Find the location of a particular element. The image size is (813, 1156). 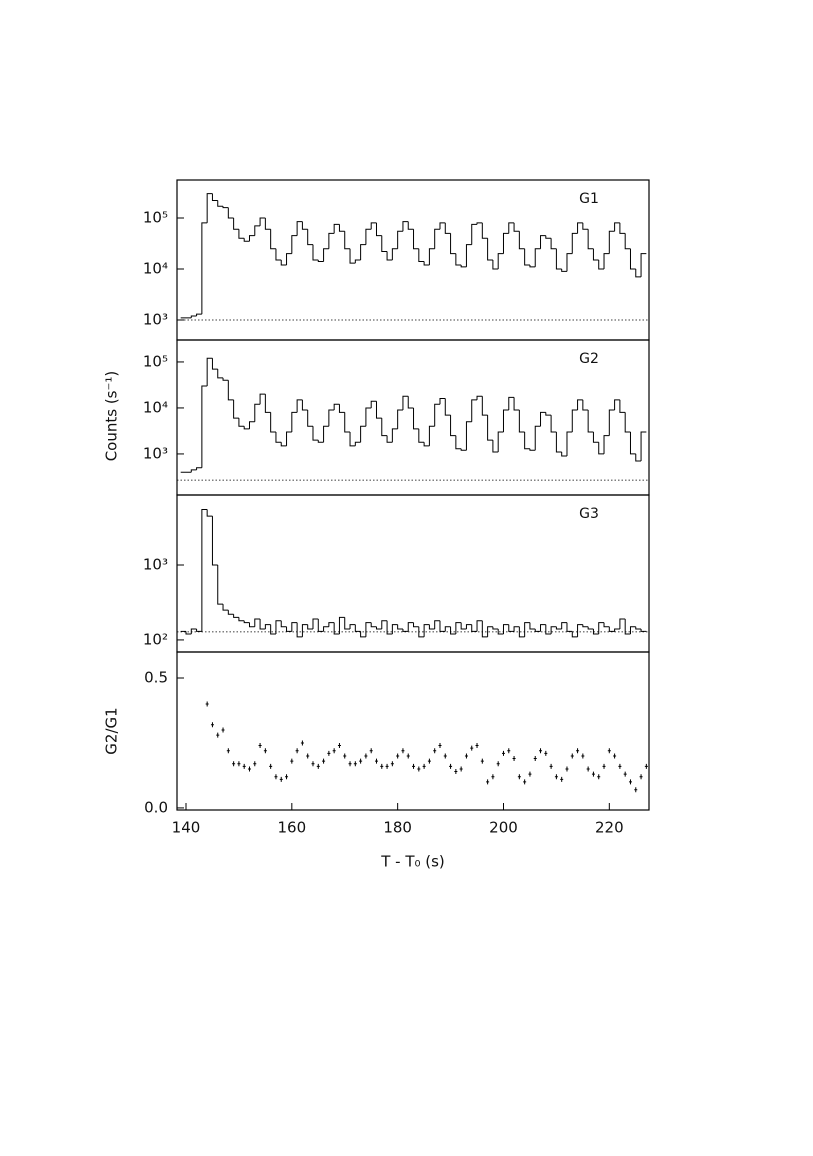

x-tick-label: 220 is located at coordinates (609, 828).